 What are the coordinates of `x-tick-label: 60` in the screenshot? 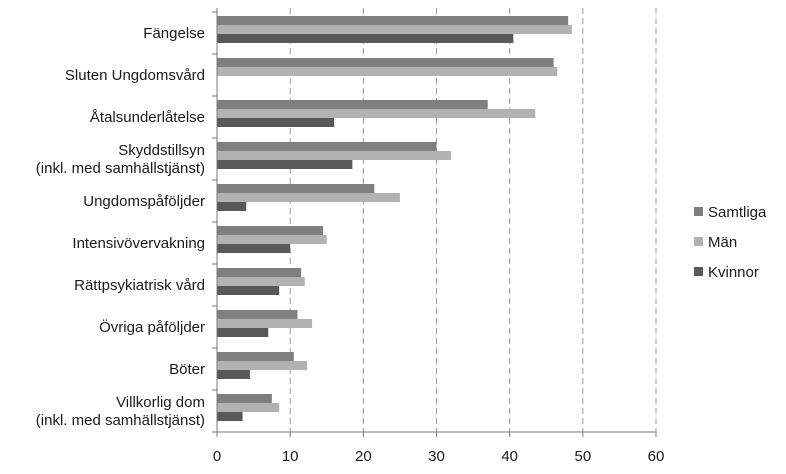 It's located at (656, 456).